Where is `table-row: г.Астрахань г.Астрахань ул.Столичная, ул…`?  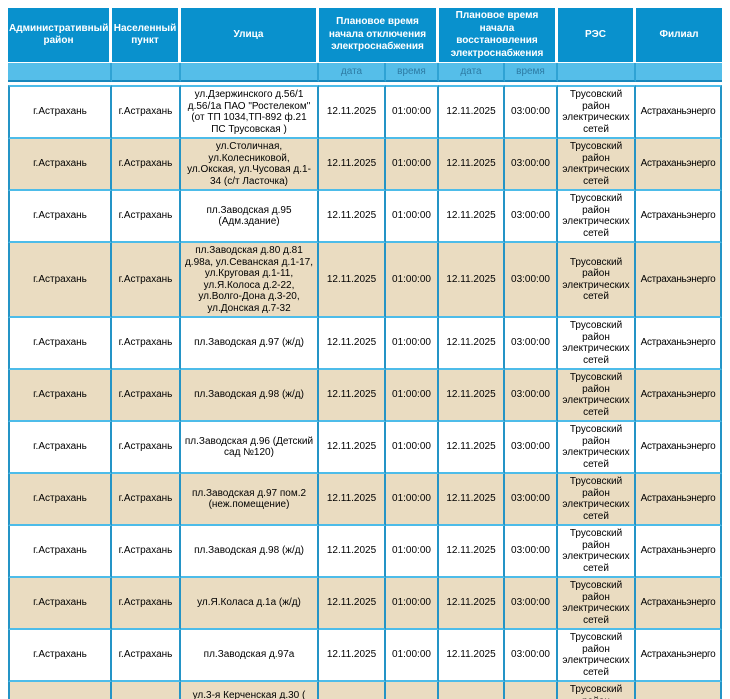
table-row: г.Астрахань г.Астрахань ул.Столичная, ул… is located at coordinates (365, 165).